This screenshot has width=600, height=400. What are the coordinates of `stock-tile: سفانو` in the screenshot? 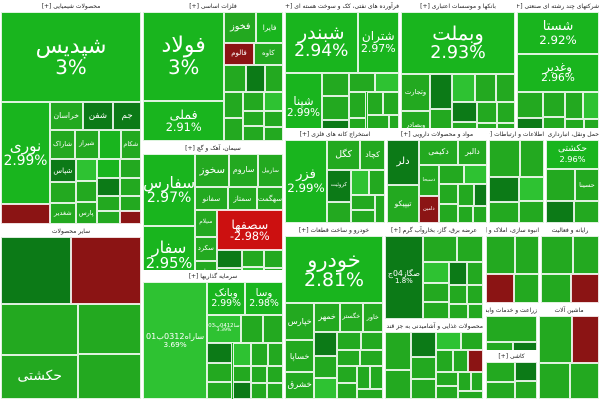 It's located at (211, 199).